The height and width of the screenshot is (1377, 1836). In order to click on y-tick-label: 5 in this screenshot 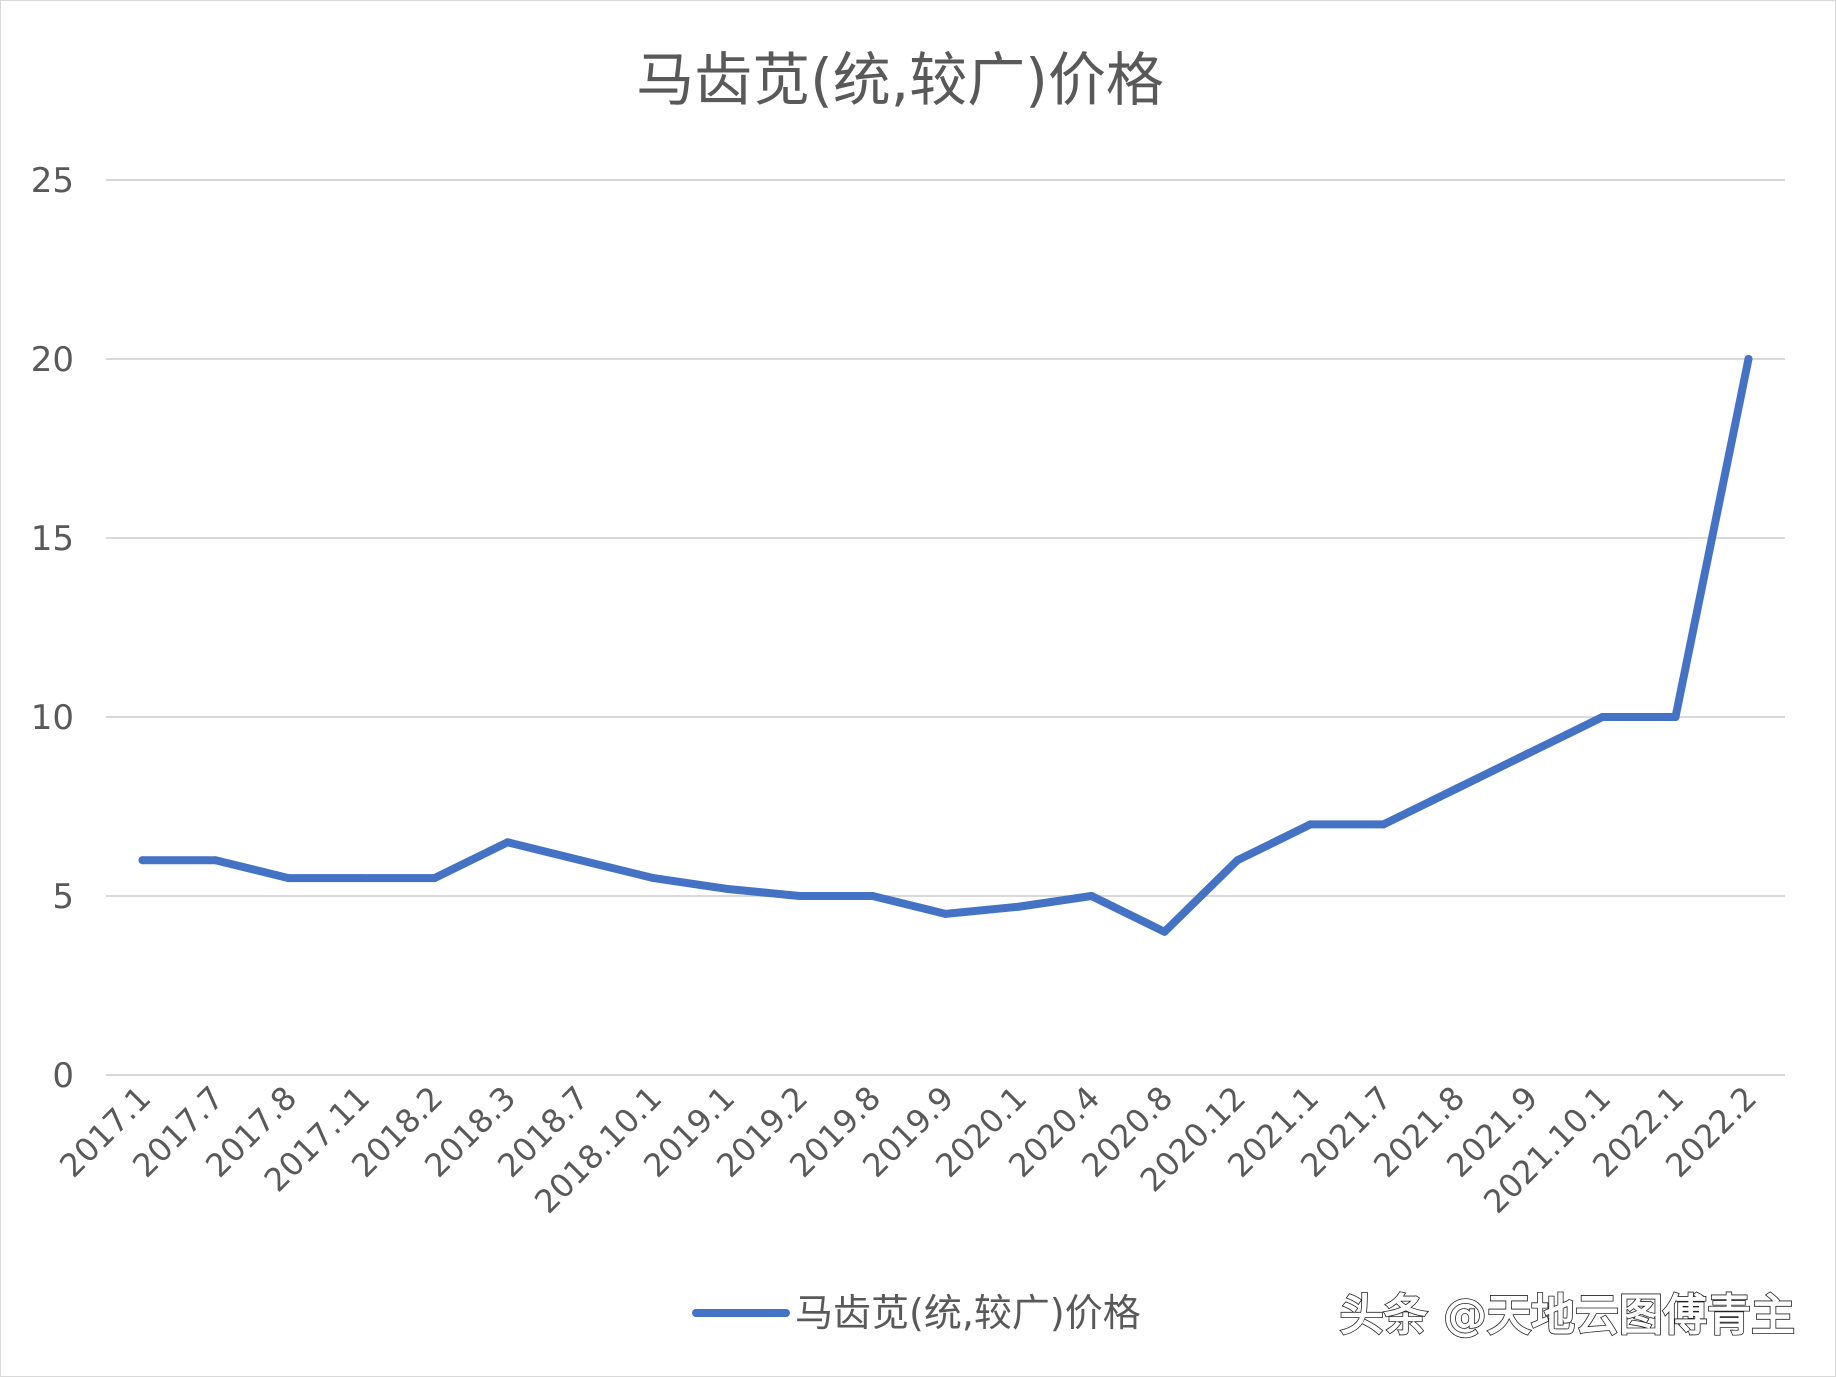, I will do `click(63, 897)`.